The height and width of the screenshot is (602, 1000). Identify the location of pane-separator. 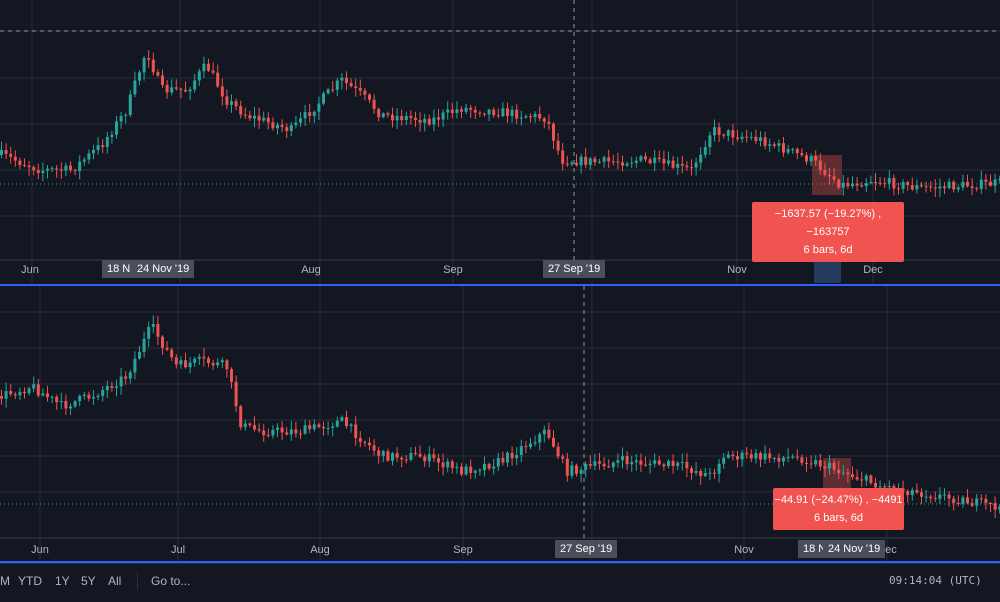
(500, 285).